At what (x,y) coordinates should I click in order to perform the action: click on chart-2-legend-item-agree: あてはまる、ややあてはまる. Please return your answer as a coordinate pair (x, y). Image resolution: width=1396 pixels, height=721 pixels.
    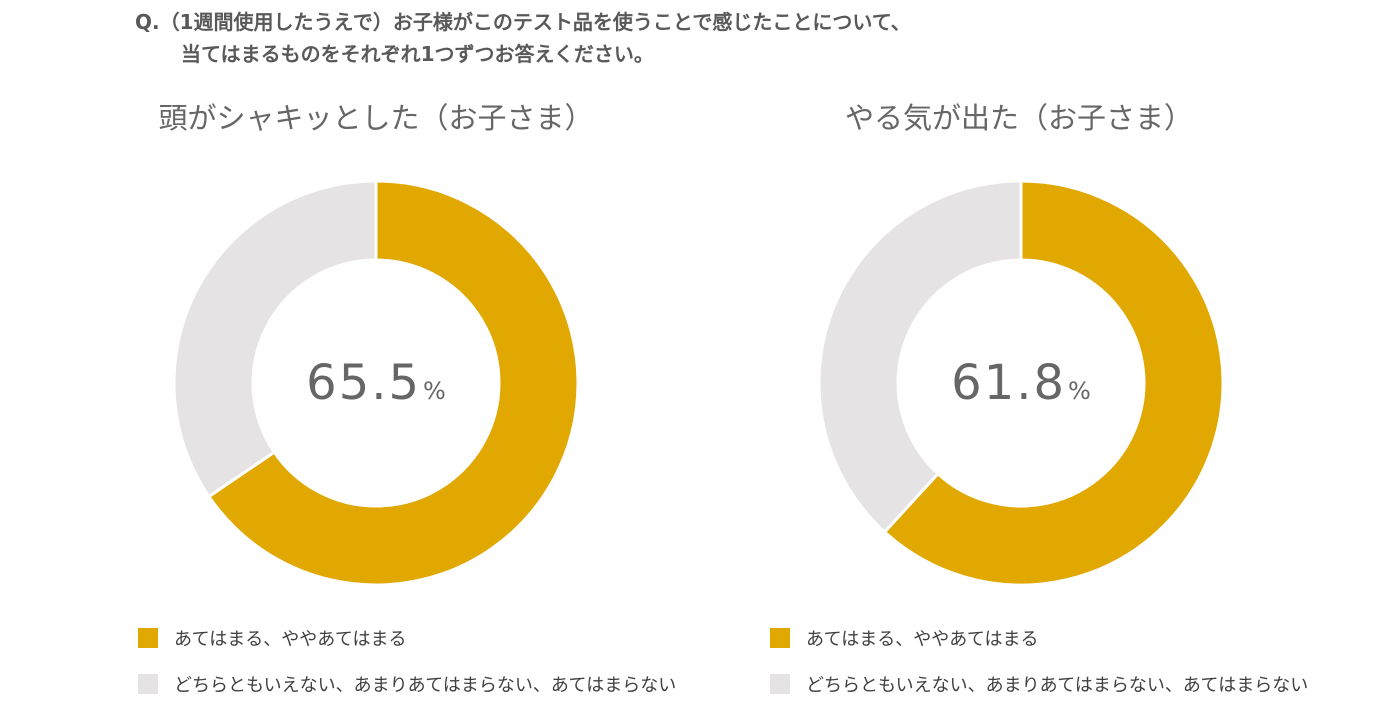
    Looking at the image, I should click on (1039, 639).